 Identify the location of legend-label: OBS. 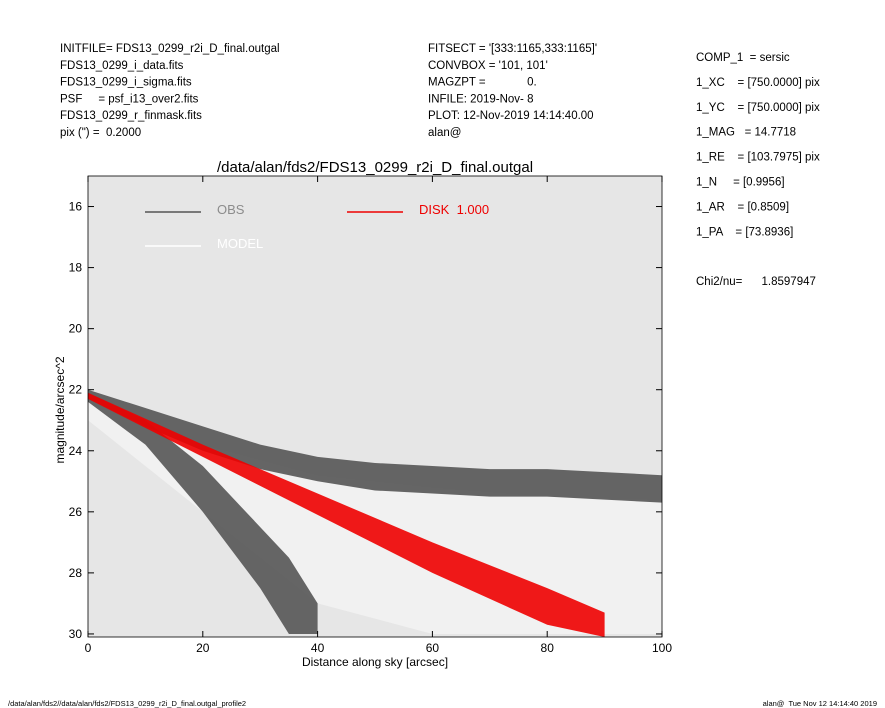
(231, 209).